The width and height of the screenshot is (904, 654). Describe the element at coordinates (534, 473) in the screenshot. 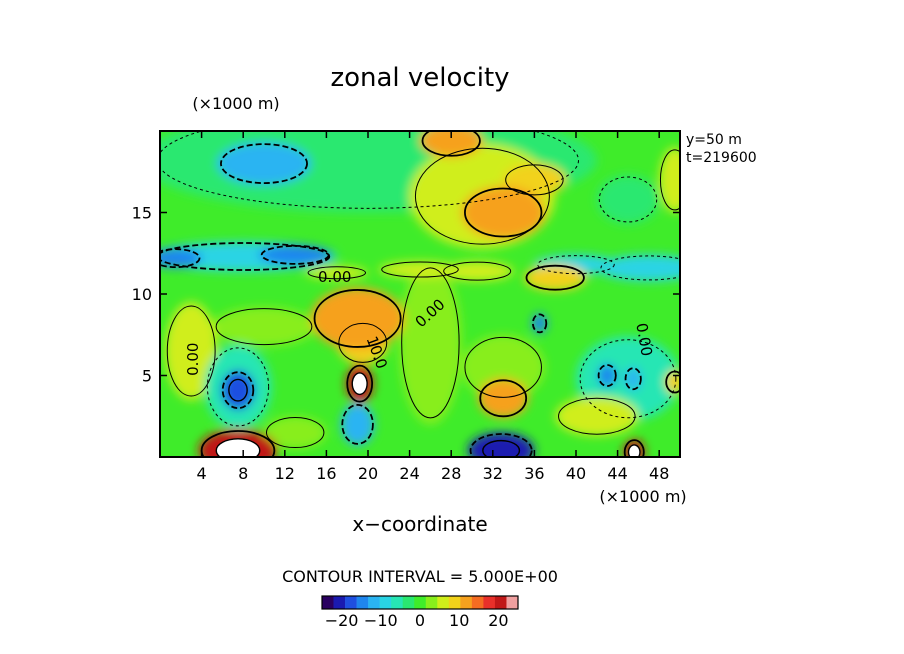

I see `x-tick-label: 36` at that location.